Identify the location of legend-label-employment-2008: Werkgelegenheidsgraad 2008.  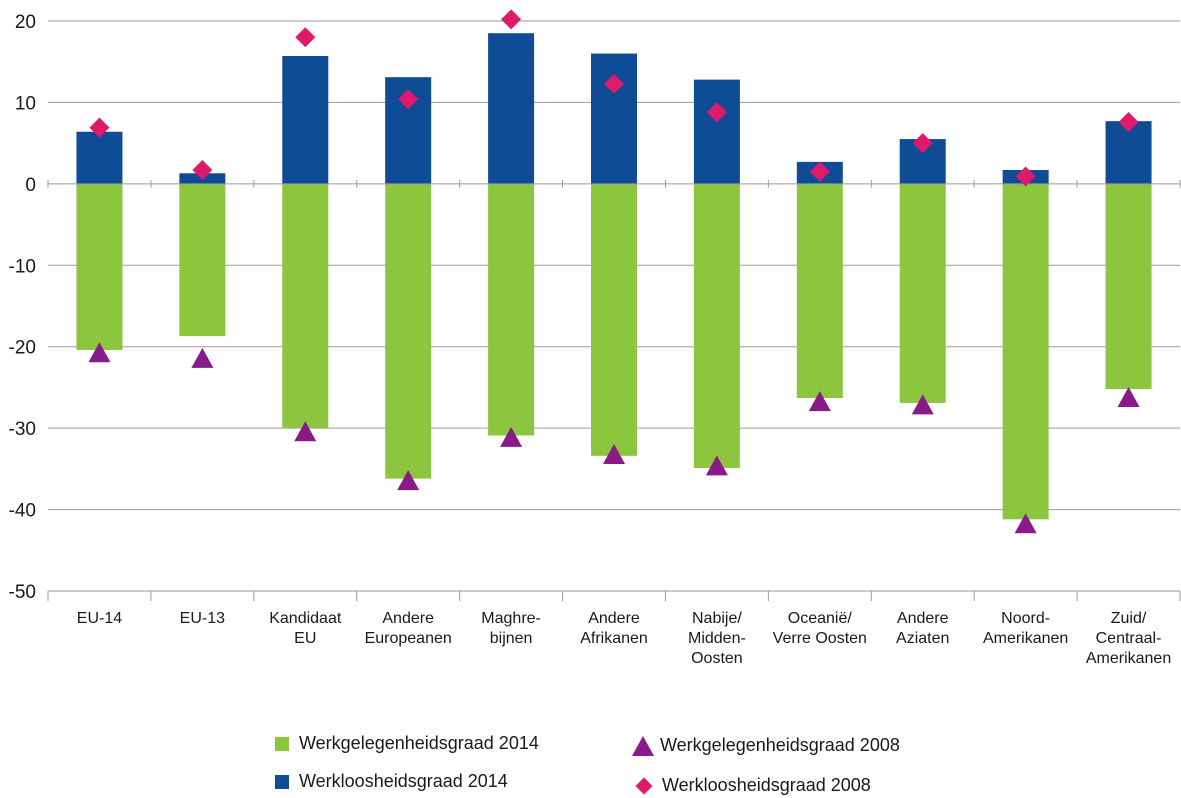
(780, 745).